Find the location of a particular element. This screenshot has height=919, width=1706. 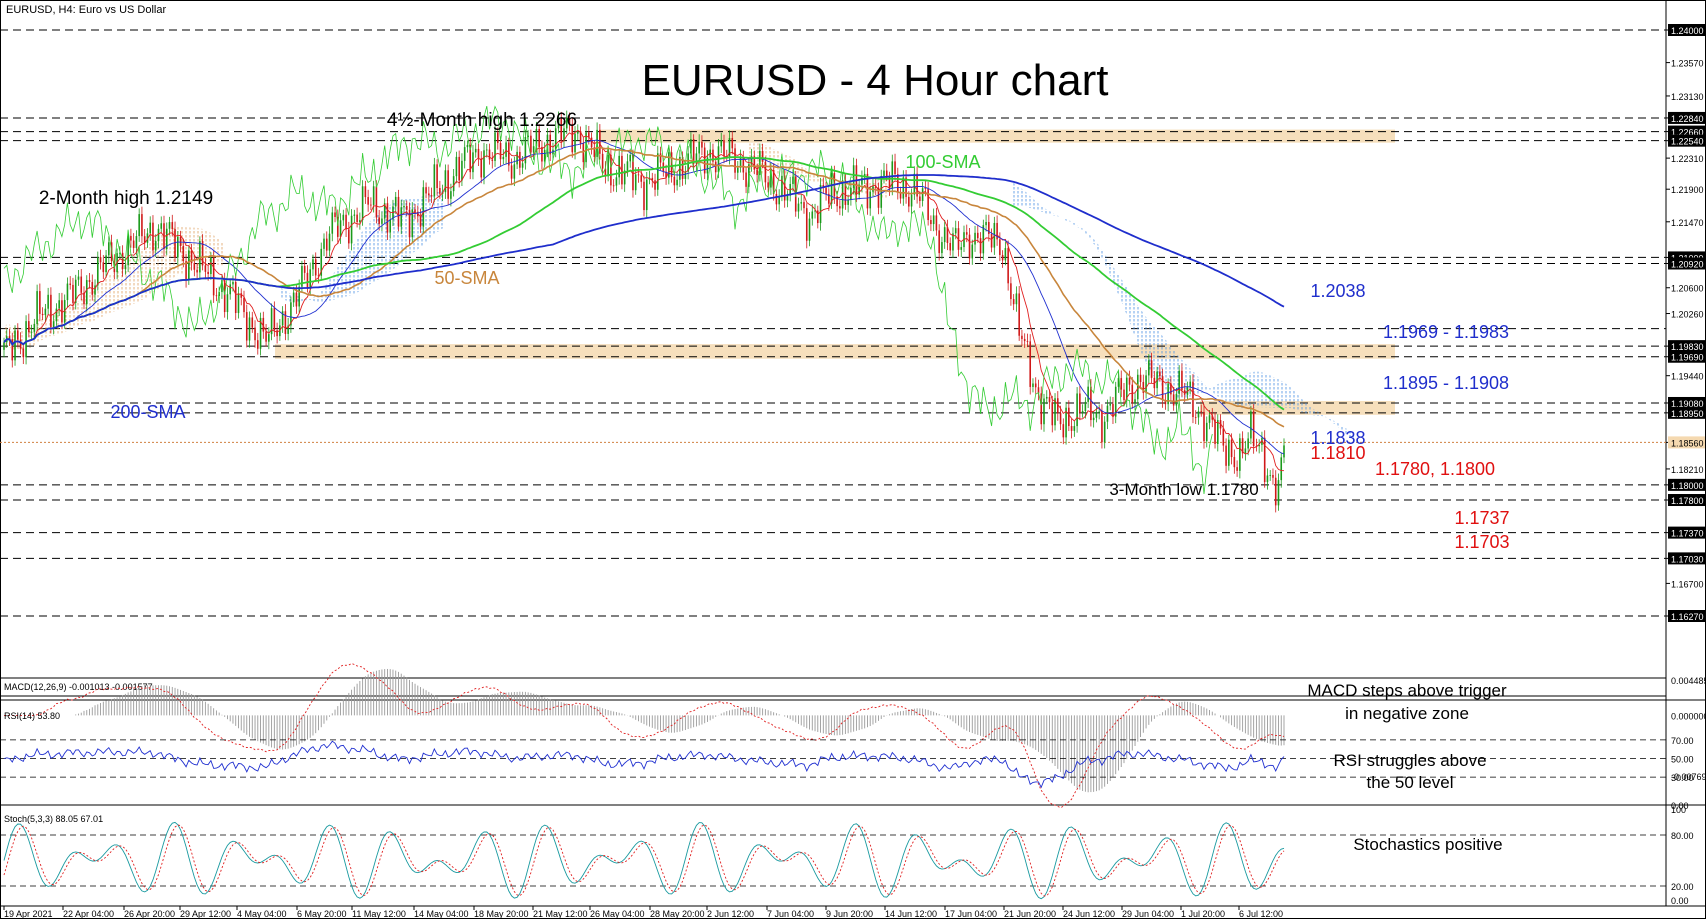

macd-note: in negative zone is located at coordinates (1407, 713).